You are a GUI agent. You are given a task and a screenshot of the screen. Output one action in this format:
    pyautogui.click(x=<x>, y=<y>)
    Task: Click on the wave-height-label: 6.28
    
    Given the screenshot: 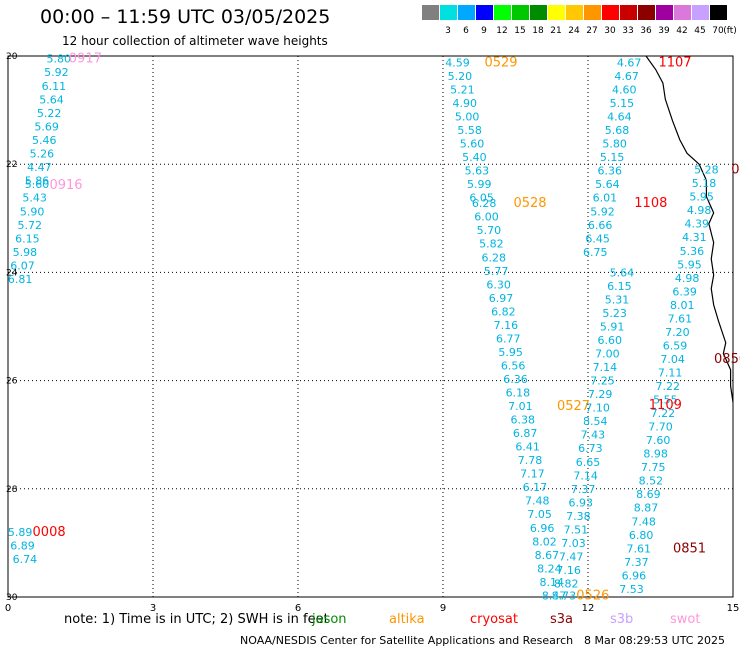 What is the action you would take?
    pyautogui.click(x=484, y=203)
    